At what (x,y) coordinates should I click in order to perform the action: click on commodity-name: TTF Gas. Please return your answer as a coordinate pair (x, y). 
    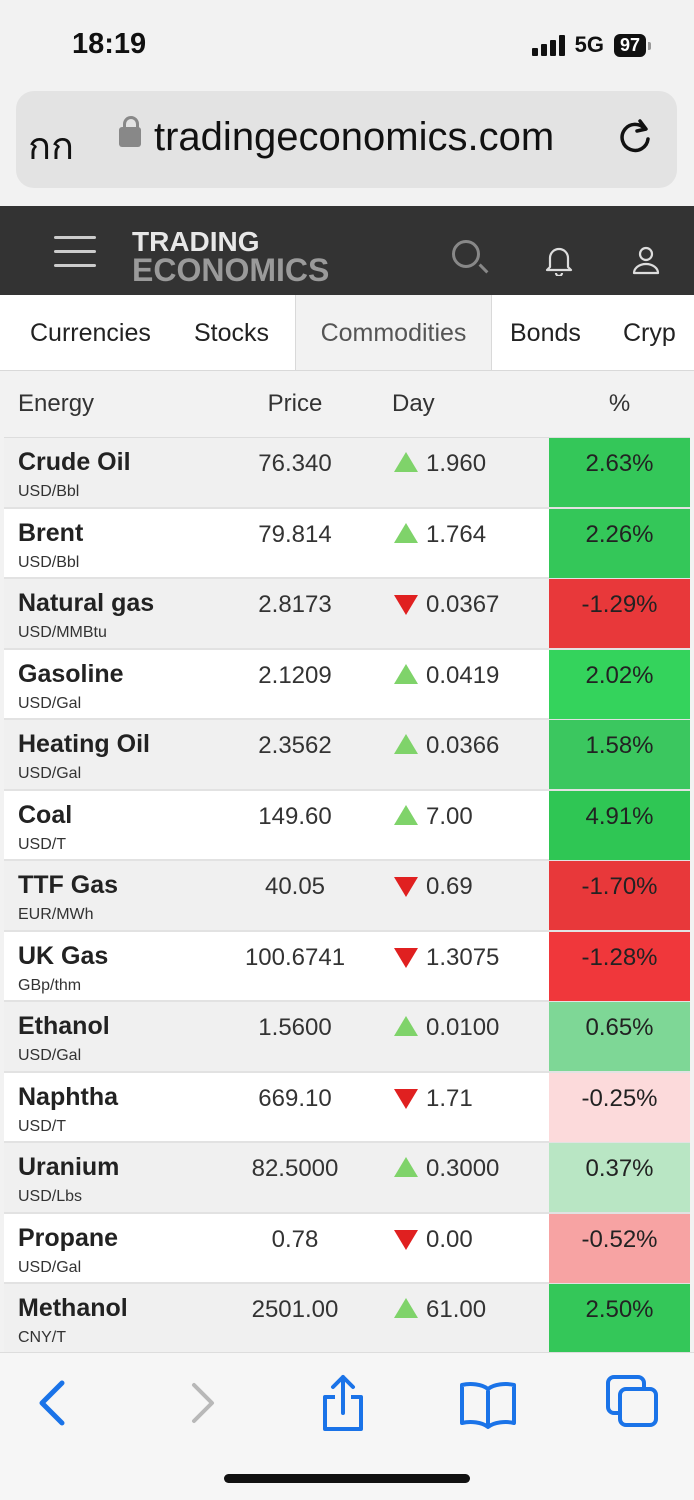
    Looking at the image, I should click on (68, 885).